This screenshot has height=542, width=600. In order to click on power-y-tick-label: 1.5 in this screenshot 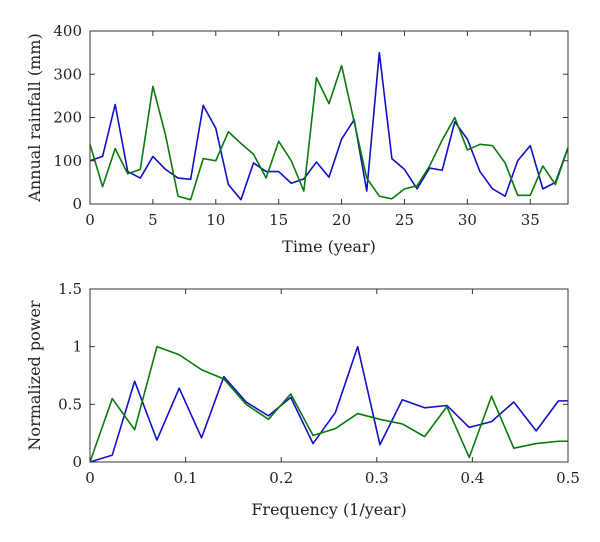, I will do `click(70, 289)`.